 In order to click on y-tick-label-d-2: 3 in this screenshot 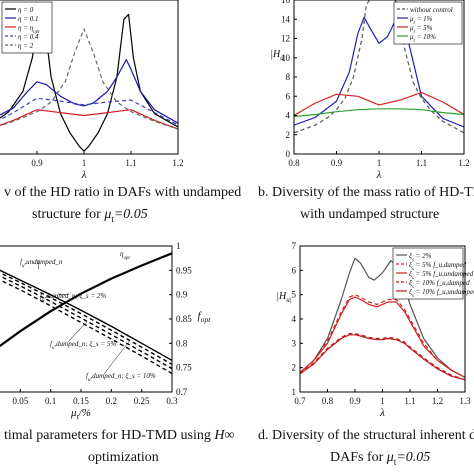, I will do `click(294, 343)`.